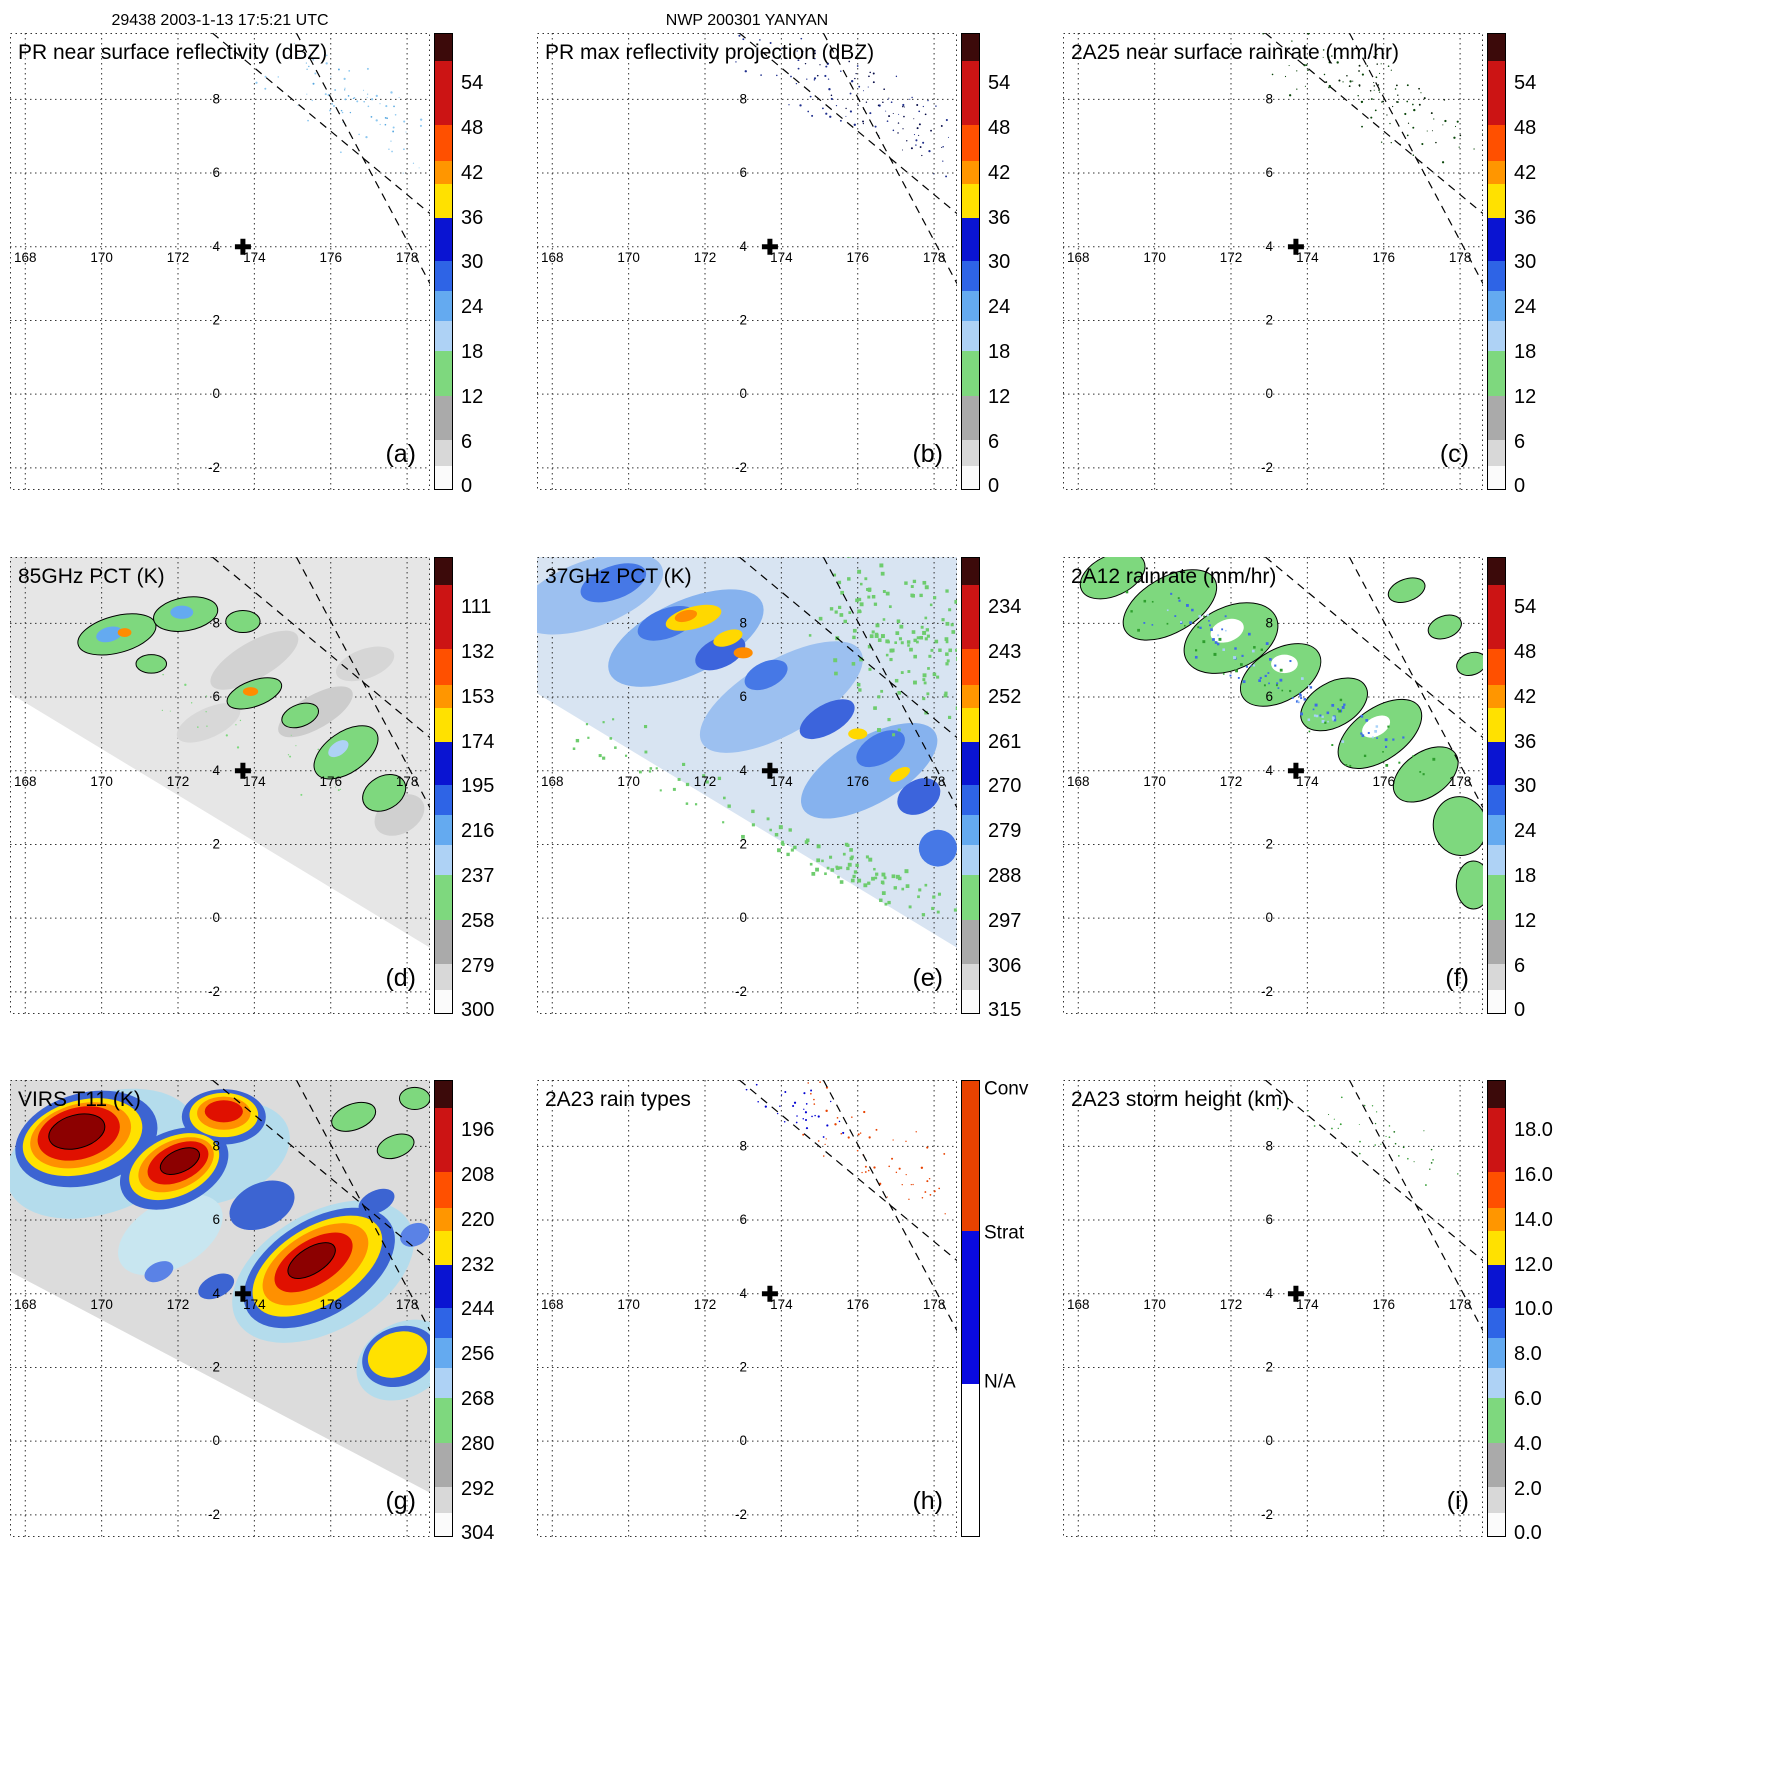 Image resolution: width=1771 pixels, height=1771 pixels. What do you see at coordinates (1457, 978) in the screenshot?
I see `panel-letter: (f)` at bounding box center [1457, 978].